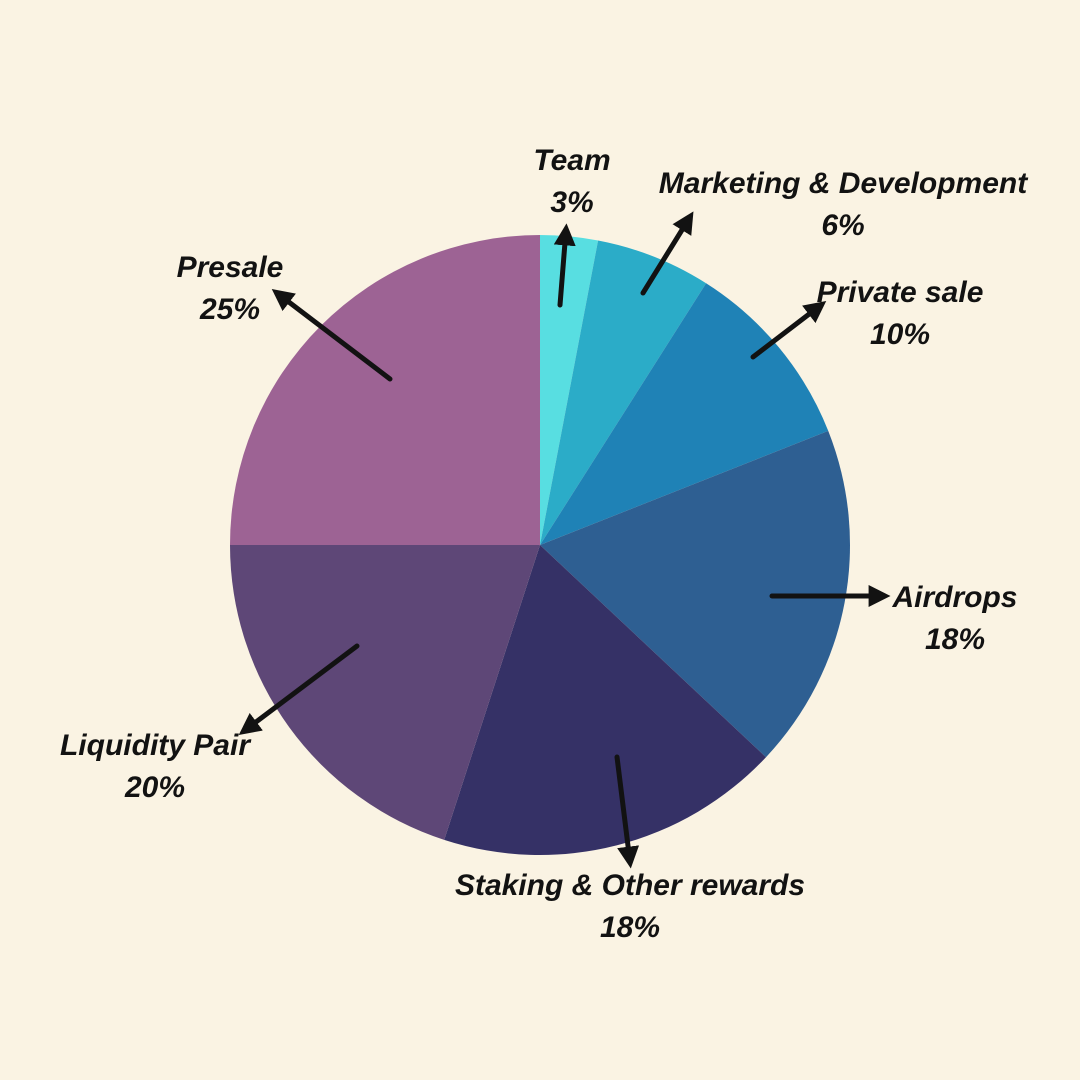  I want to click on callout-arrow-presale, so click(332, 335).